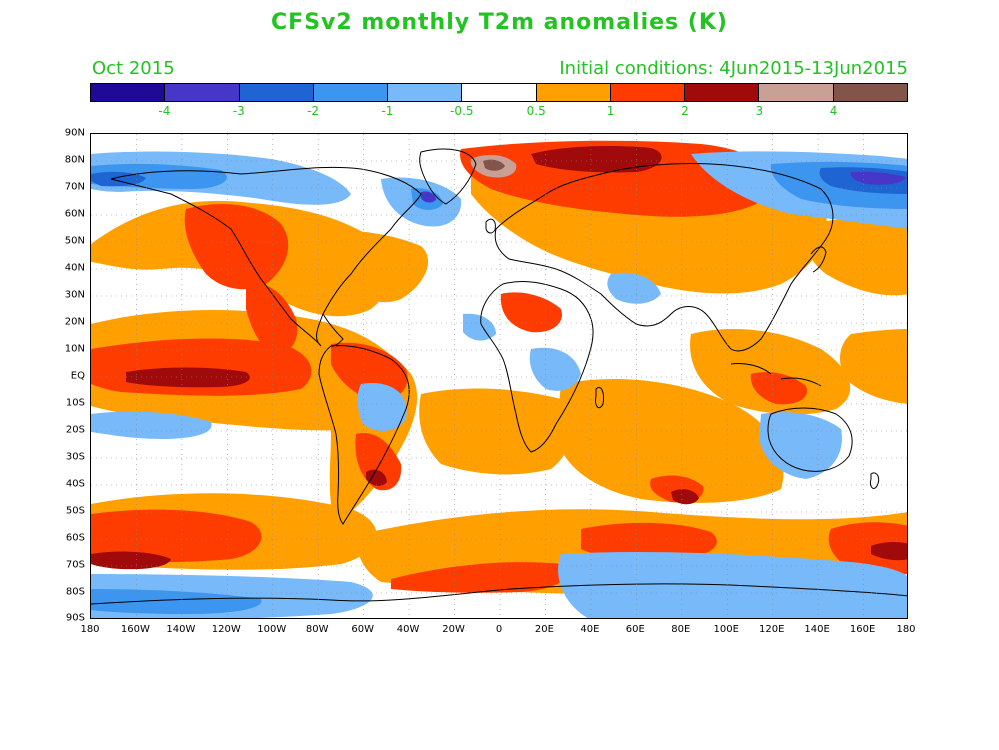 This screenshot has height=750, width=999. What do you see at coordinates (493, 166) in the screenshot?
I see `anomaly-field-warm-extreme` at bounding box center [493, 166].